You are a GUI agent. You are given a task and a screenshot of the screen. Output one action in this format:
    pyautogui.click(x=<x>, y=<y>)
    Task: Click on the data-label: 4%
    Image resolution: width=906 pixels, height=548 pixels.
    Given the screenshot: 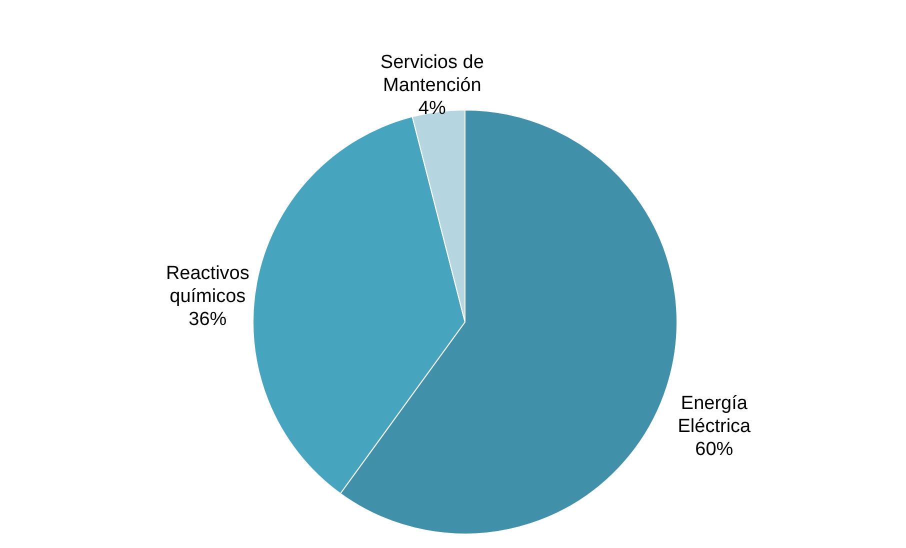 What is the action you would take?
    pyautogui.click(x=432, y=109)
    